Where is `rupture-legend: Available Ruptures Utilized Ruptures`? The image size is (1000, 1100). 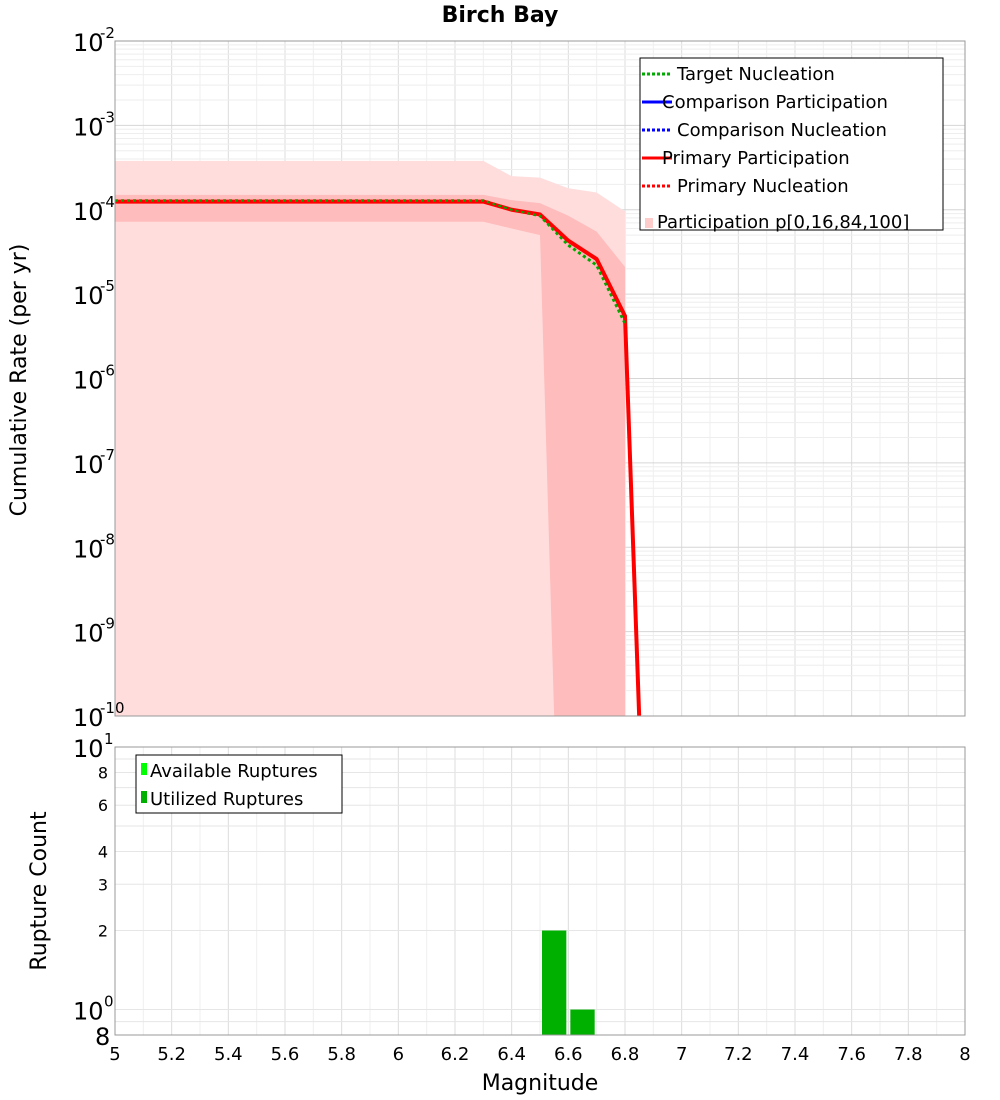 rupture-legend: Available Ruptures Utilized Ruptures is located at coordinates (239, 784).